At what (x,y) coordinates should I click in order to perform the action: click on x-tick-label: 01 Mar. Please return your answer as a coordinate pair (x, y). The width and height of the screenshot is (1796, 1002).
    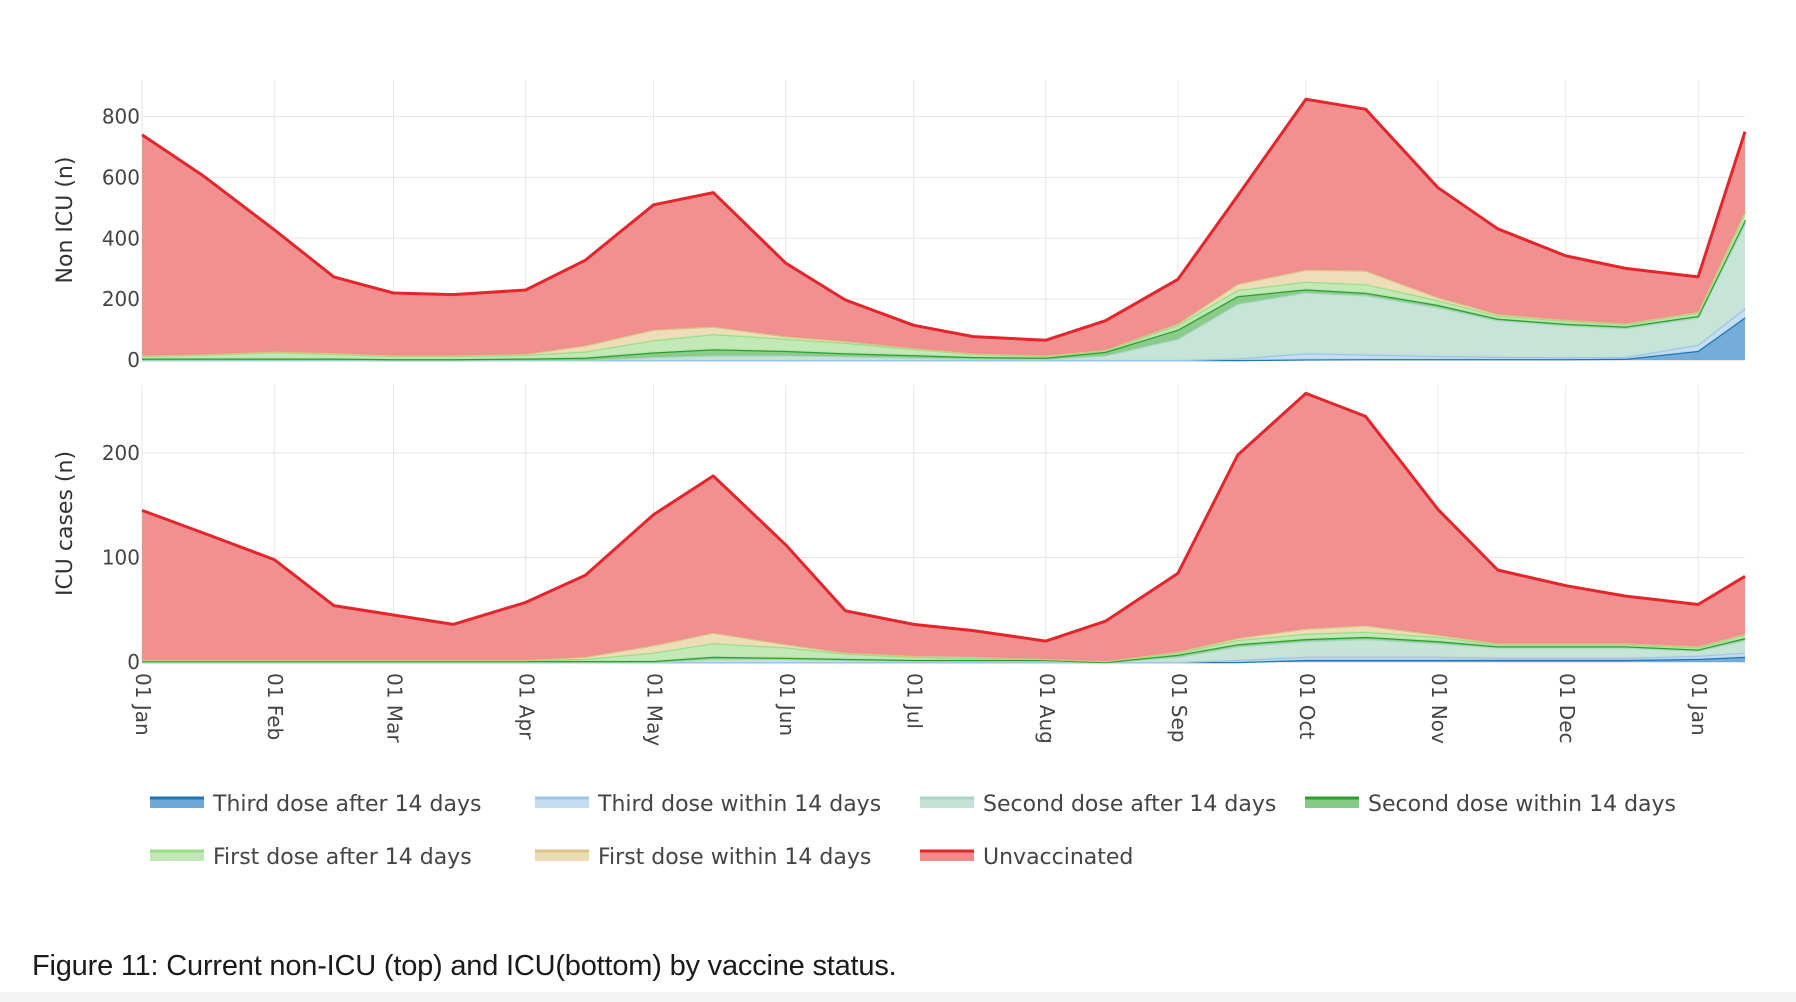
    Looking at the image, I should click on (395, 708).